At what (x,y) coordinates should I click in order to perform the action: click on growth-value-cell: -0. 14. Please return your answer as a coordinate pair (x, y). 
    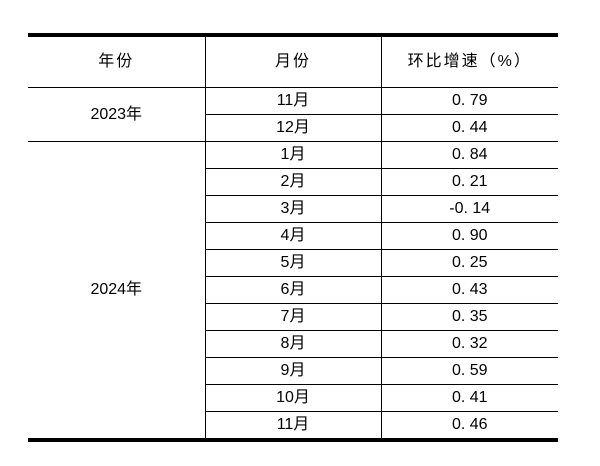
    Looking at the image, I should click on (469, 209).